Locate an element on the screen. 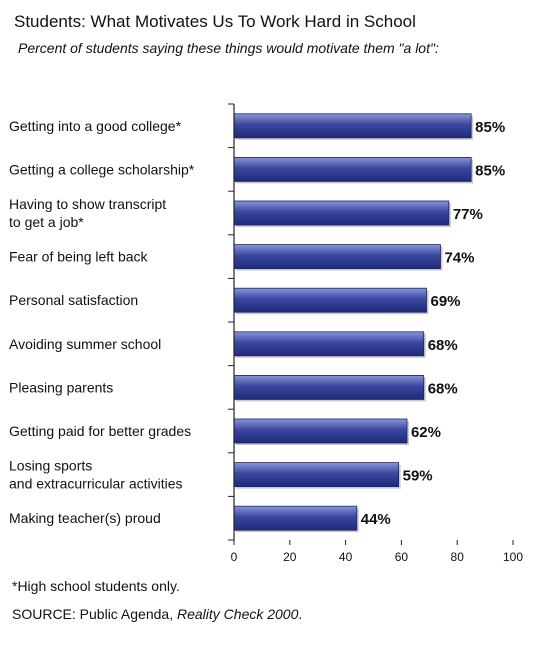 This screenshot has width=536, height=670. category-label: Personal satisfaction is located at coordinates (73, 300).